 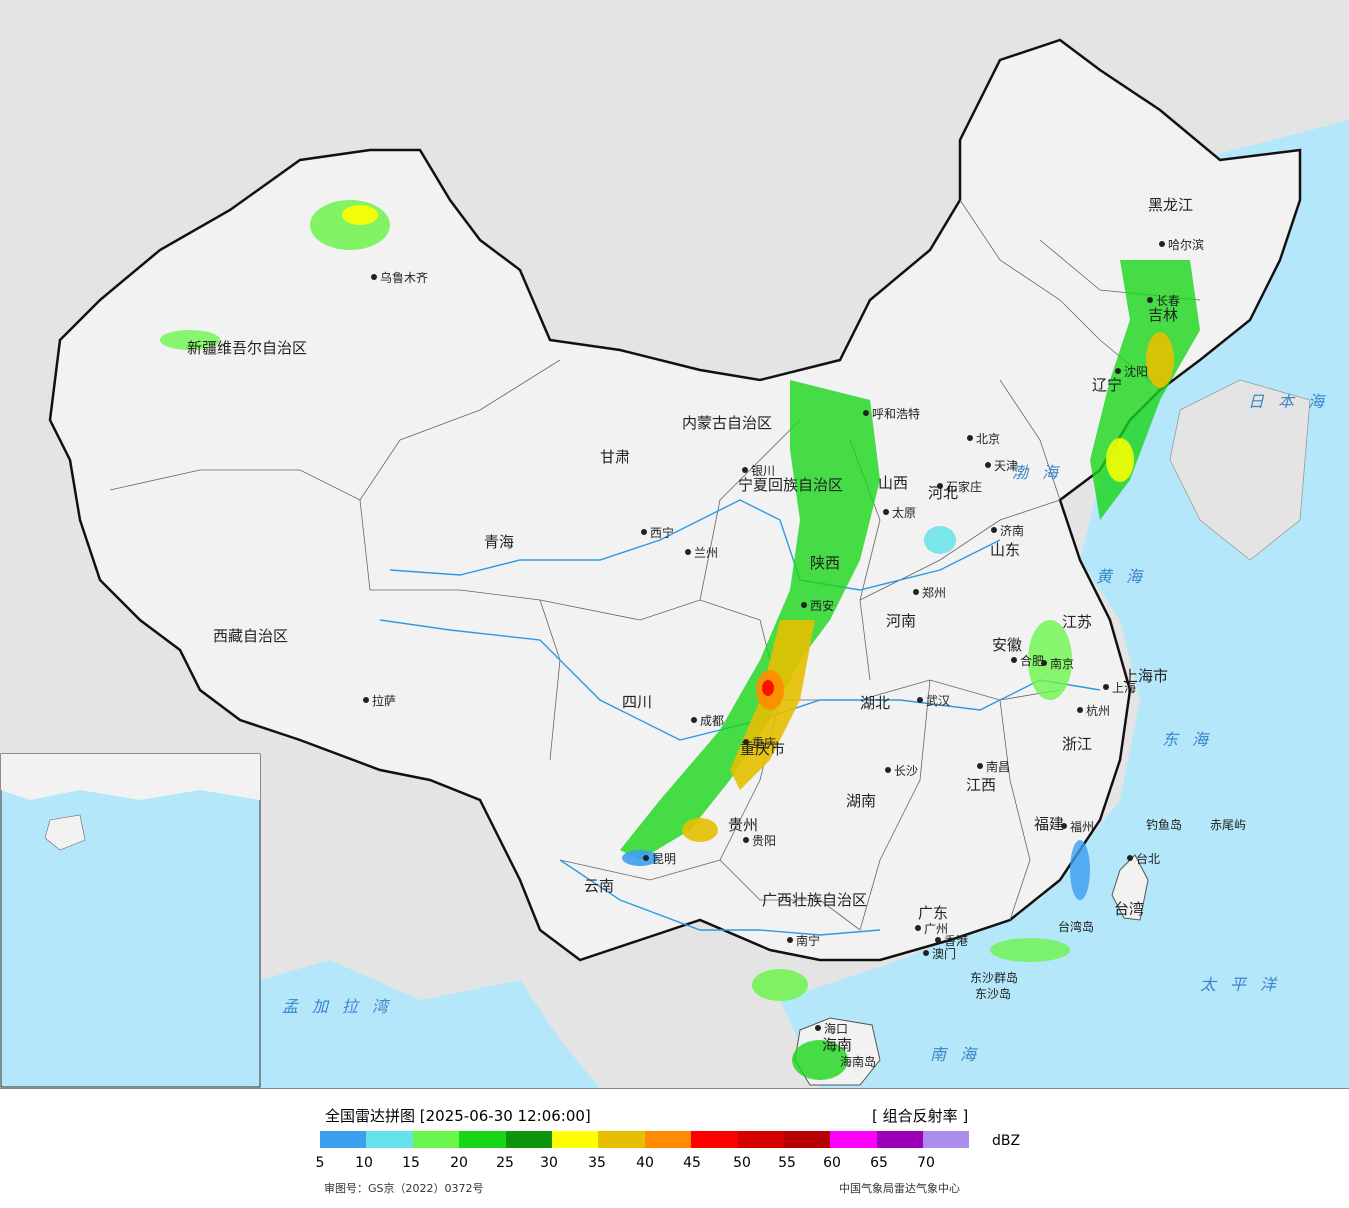 I want to click on tick-label: 70, so click(x=926, y=1163).